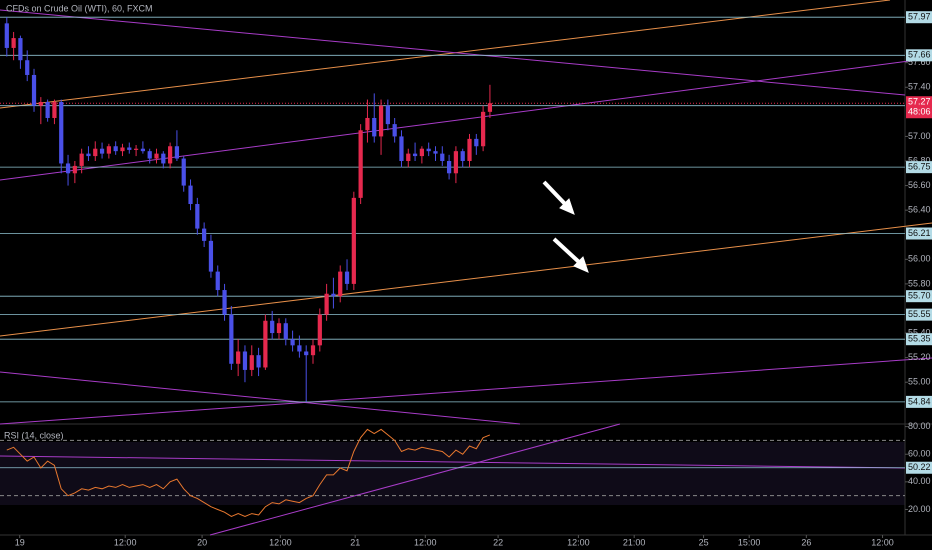 This screenshot has height=550, width=932. Describe the element at coordinates (919, 332) in the screenshot. I see `y-tick-label: 55.40` at that location.